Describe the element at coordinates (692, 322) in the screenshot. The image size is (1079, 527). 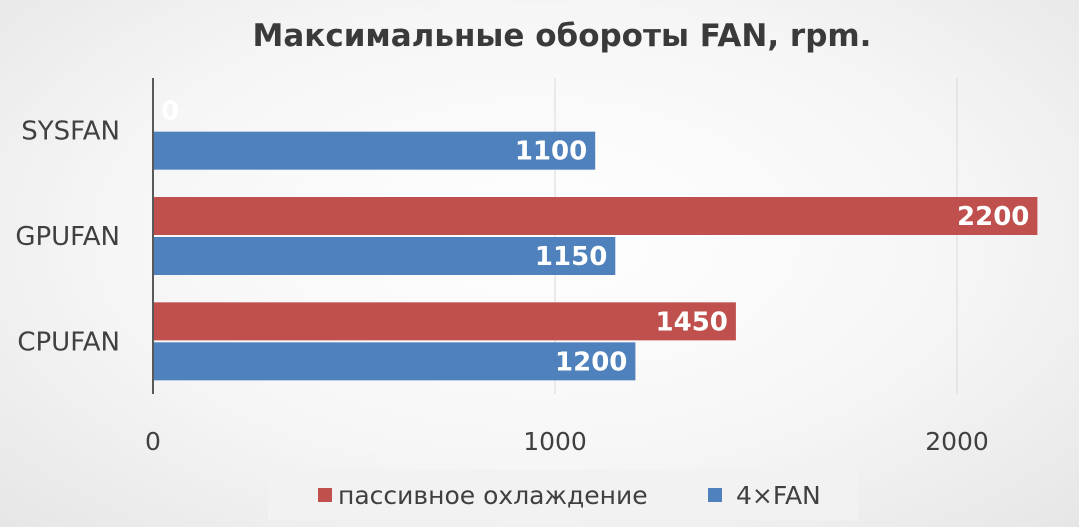
I see `data-label-cpufan-series-1: 1450` at that location.